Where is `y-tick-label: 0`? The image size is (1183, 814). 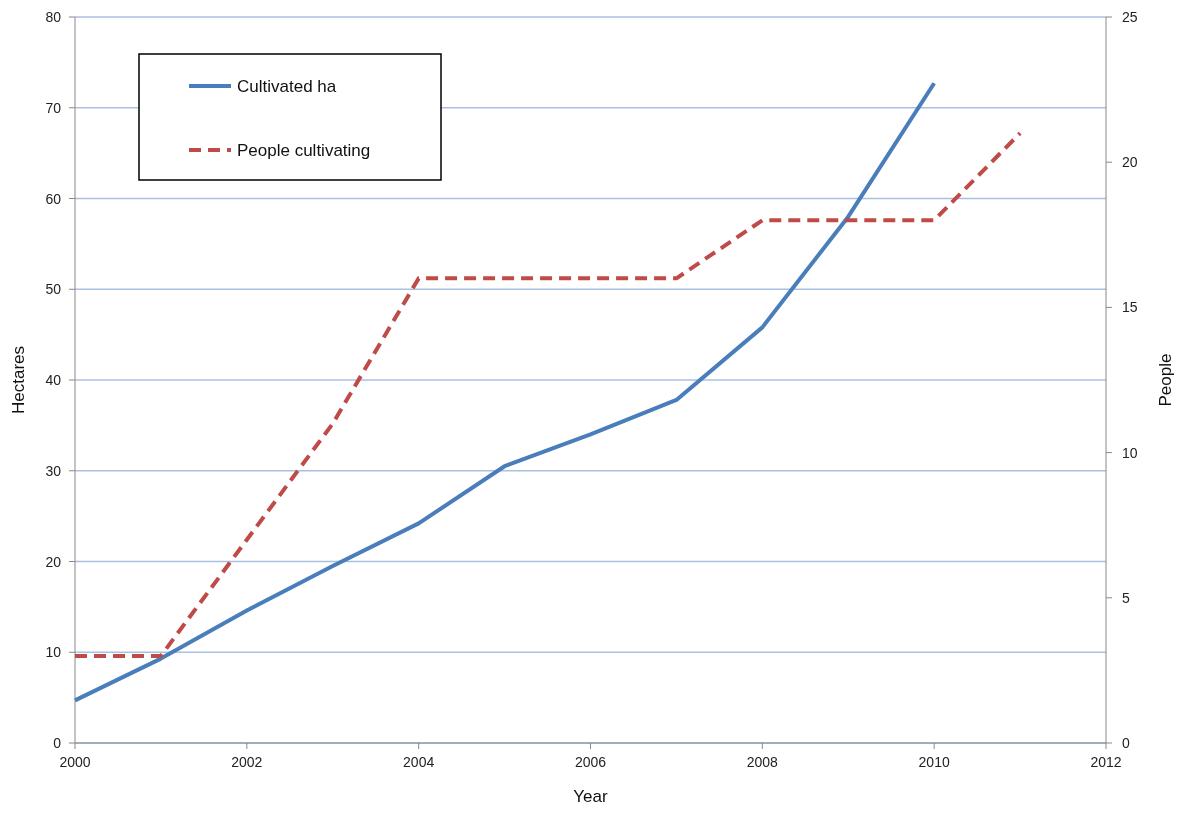 y-tick-label: 0 is located at coordinates (57, 743).